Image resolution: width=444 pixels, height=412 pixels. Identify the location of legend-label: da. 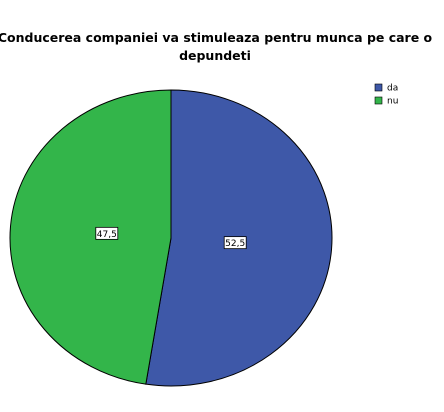
(392, 89).